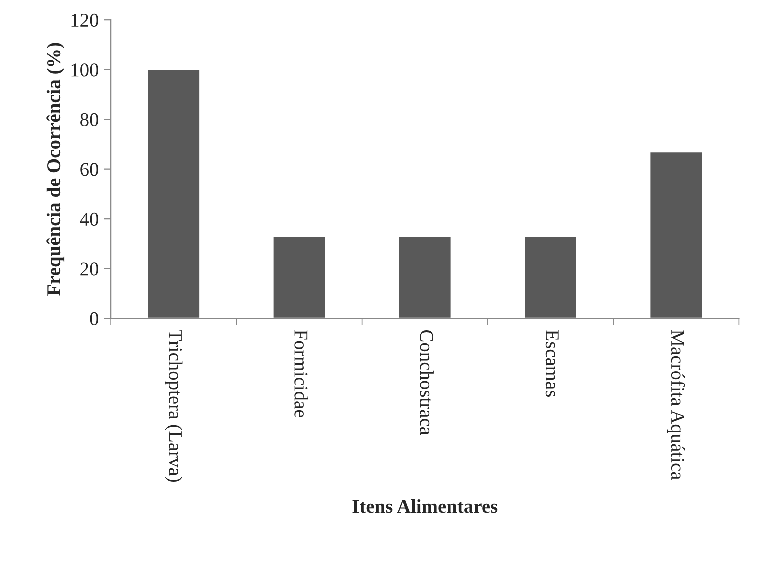 Image resolution: width=766 pixels, height=574 pixels. What do you see at coordinates (94, 319) in the screenshot?
I see `y-tick-label: 0` at bounding box center [94, 319].